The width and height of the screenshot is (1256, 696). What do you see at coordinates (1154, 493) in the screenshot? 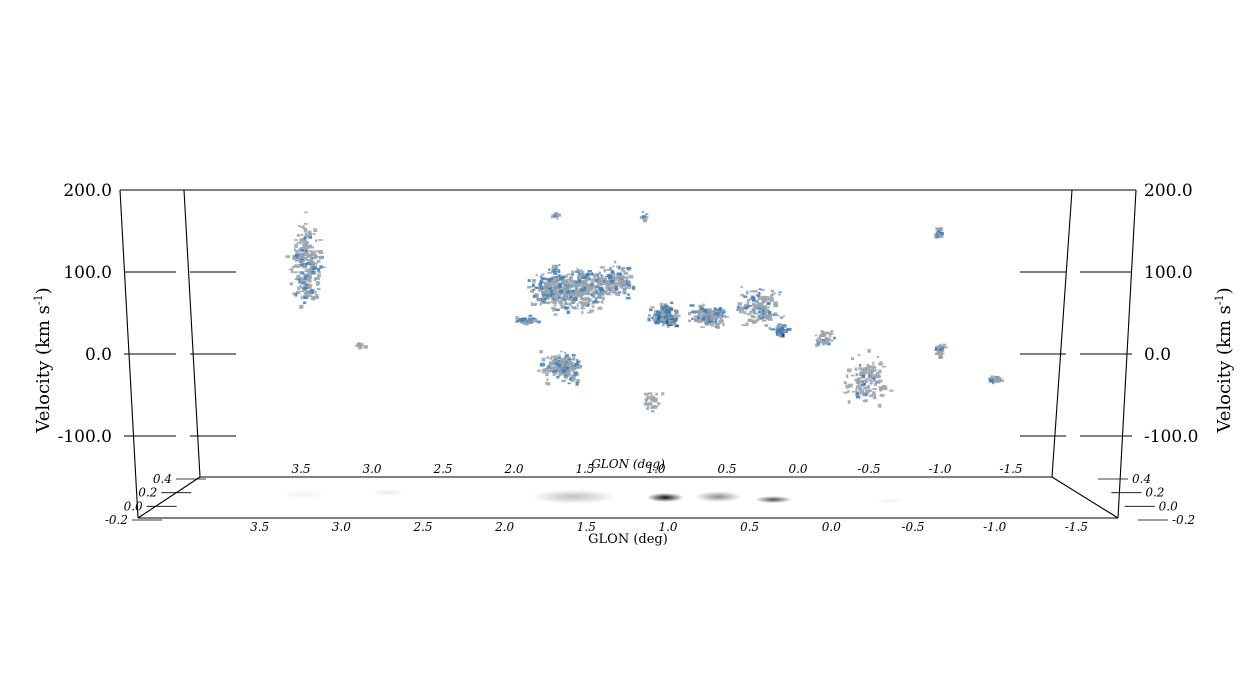
I see `glat-tick-label-right: 0.2` at bounding box center [1154, 493].